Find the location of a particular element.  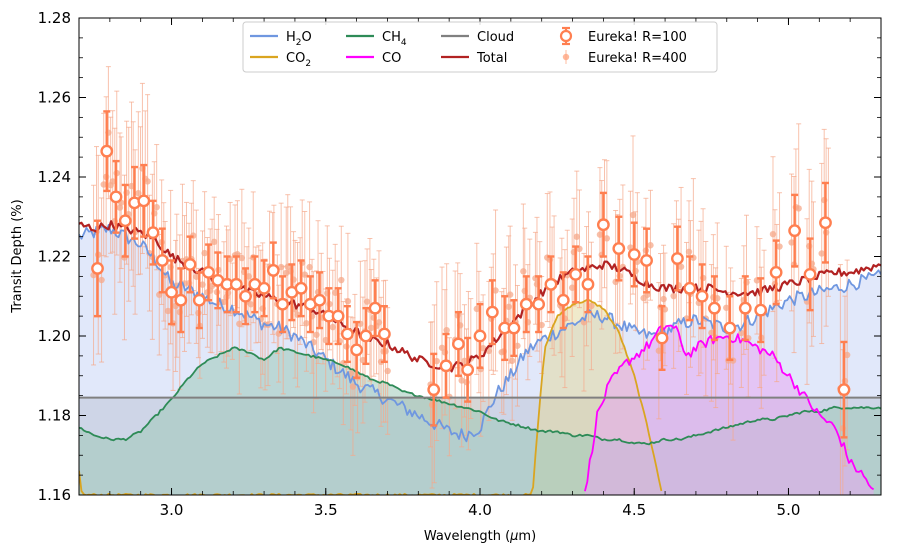

legend-label: Eureka! R=400 is located at coordinates (637, 58).